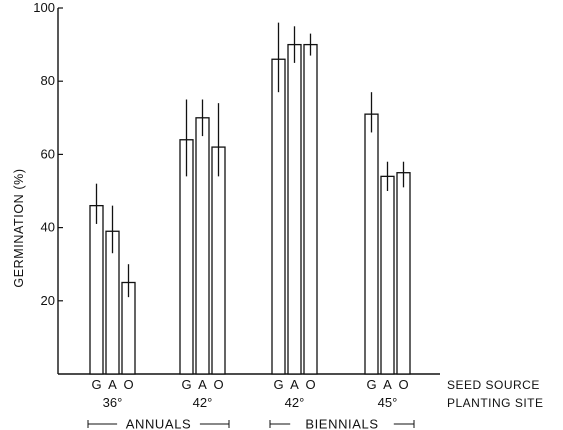  What do you see at coordinates (202, 246) in the screenshot?
I see `bar-1-A` at bounding box center [202, 246].